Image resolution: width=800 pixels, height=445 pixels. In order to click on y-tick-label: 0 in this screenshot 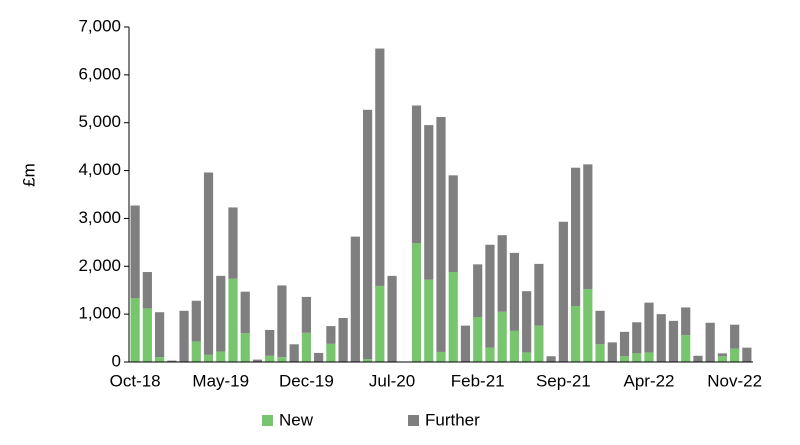, I will do `click(116, 360)`.